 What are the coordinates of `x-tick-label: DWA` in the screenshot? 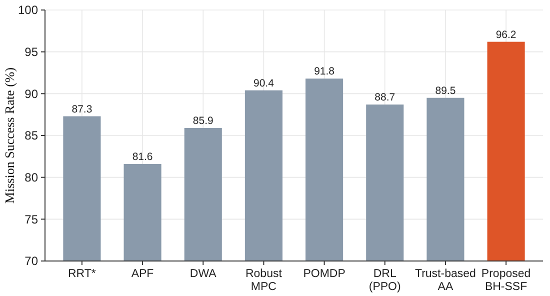 It's located at (203, 274).